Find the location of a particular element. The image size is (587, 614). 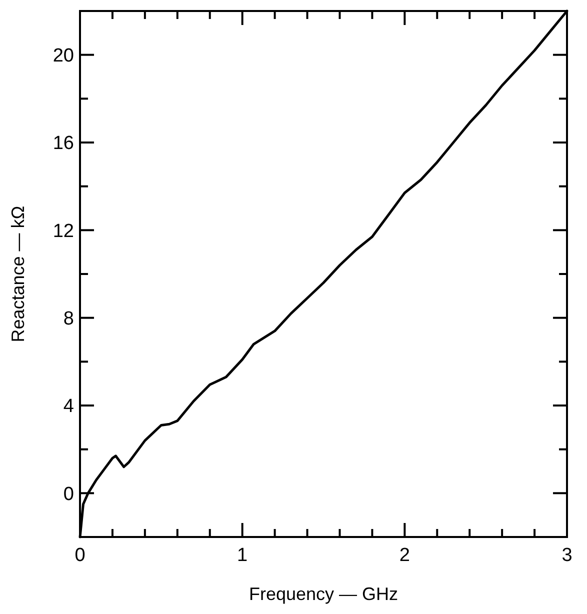

x-tick-label: 2 is located at coordinates (404, 555).